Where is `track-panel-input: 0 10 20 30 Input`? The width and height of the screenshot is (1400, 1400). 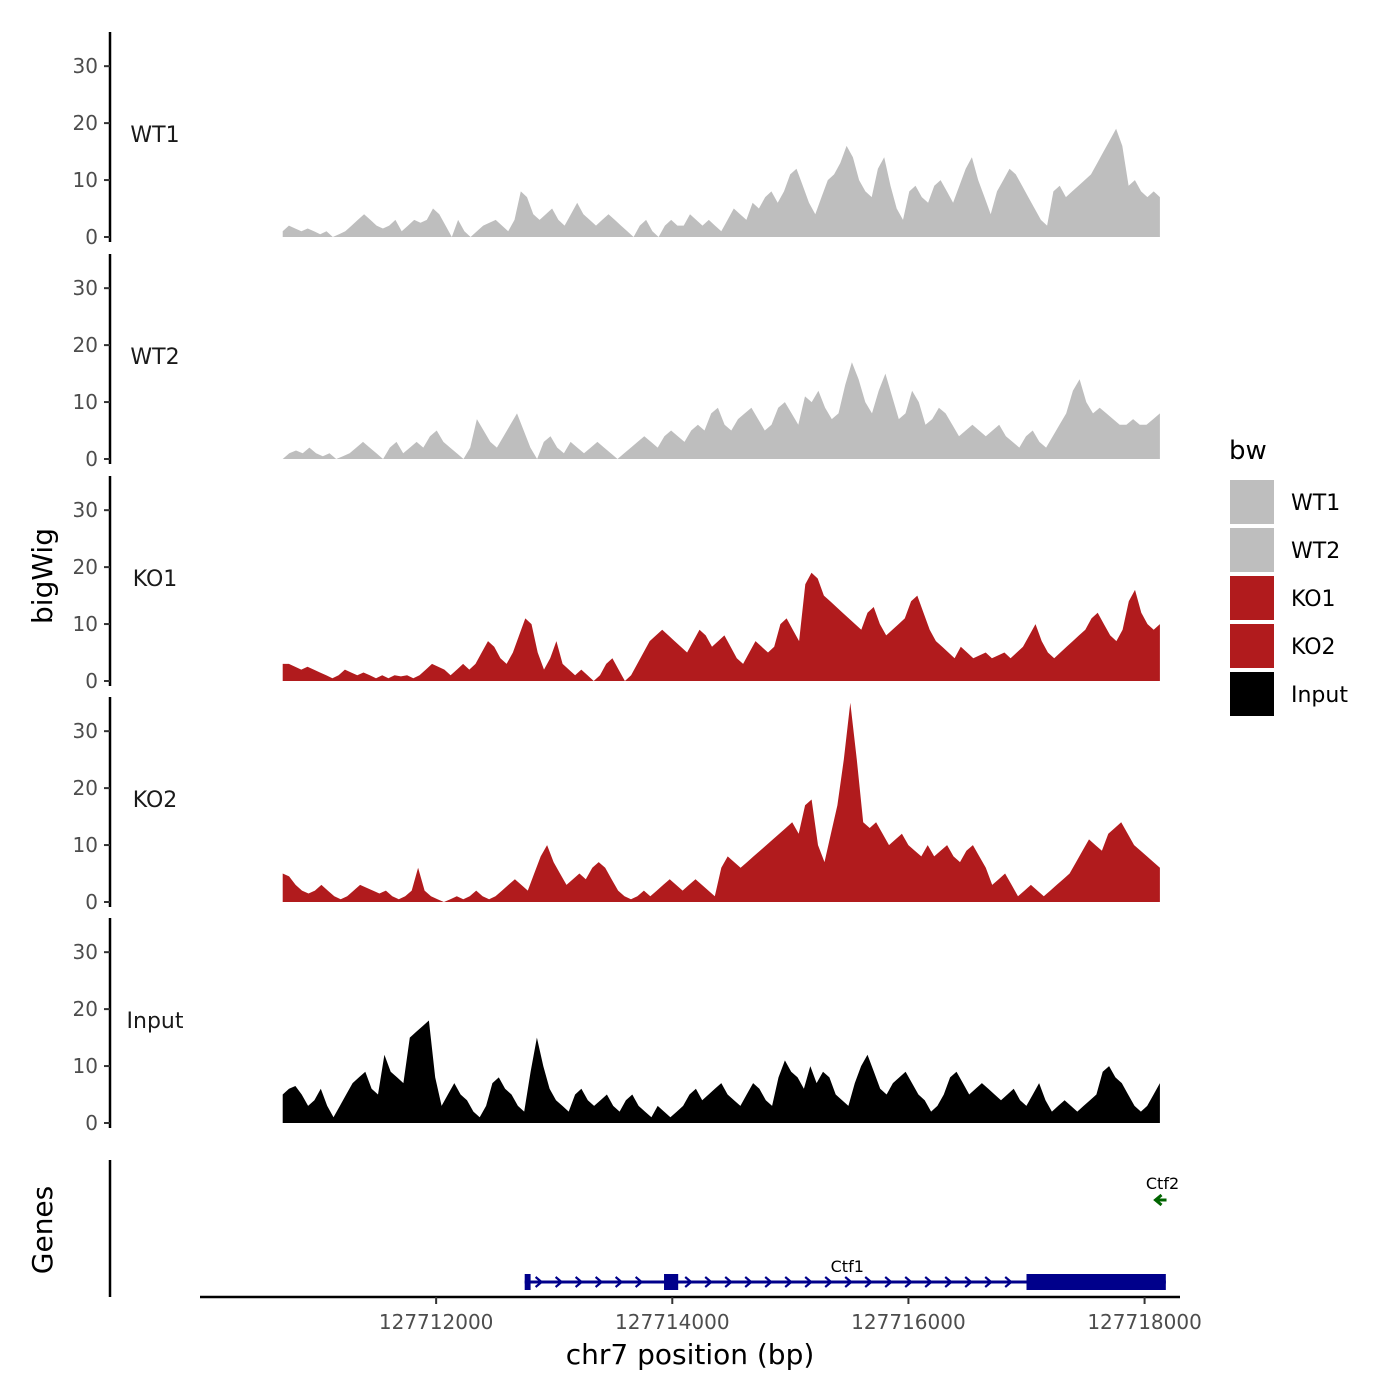 track-panel-input: 0 10 20 30 Input is located at coordinates (616, 1026).